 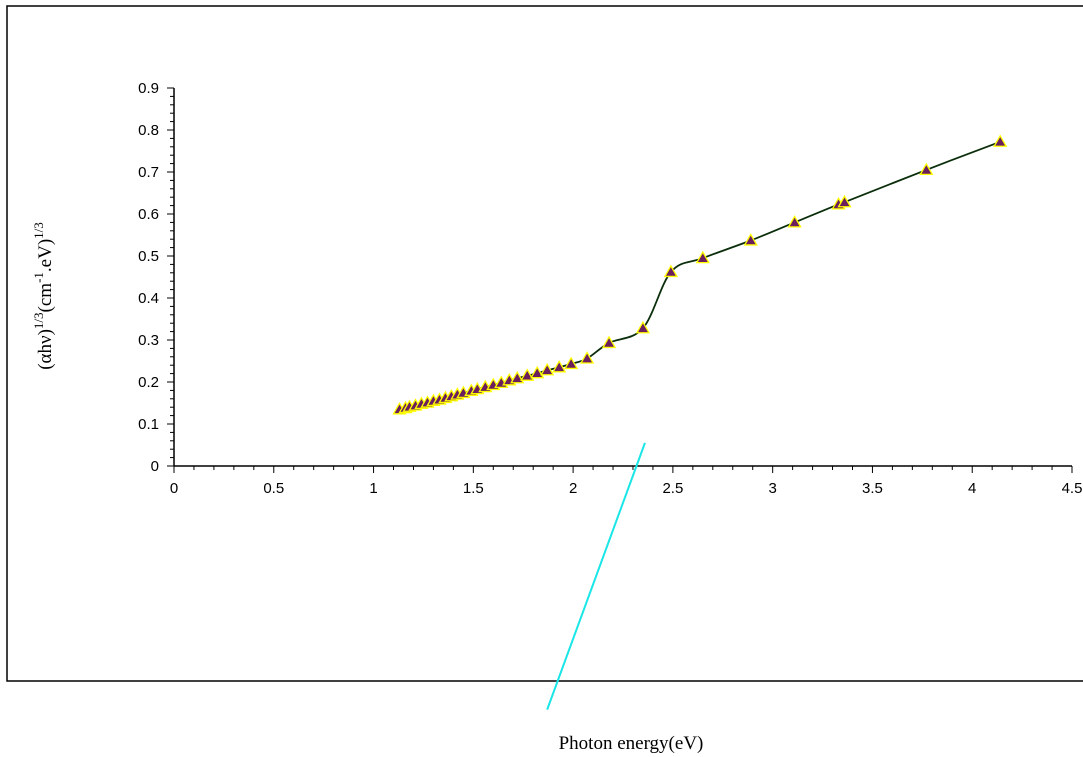 What do you see at coordinates (43, 296) in the screenshot?
I see `y-axis-title: (αhν)1/3(cm-1.eV)1/3` at bounding box center [43, 296].